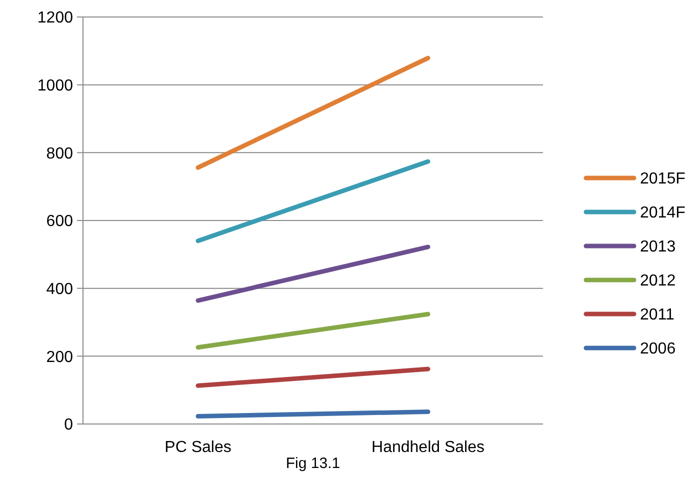  What do you see at coordinates (658, 247) in the screenshot?
I see `legend-label: 2013` at bounding box center [658, 247].